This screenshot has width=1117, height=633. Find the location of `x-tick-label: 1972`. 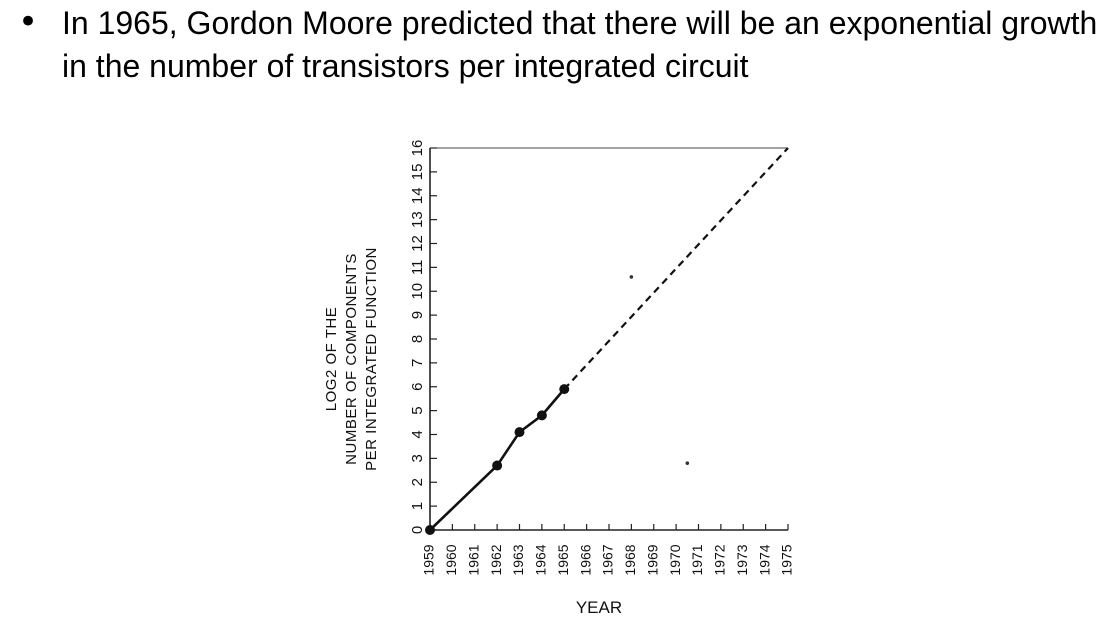

x-tick-label: 1972 is located at coordinates (720, 559).